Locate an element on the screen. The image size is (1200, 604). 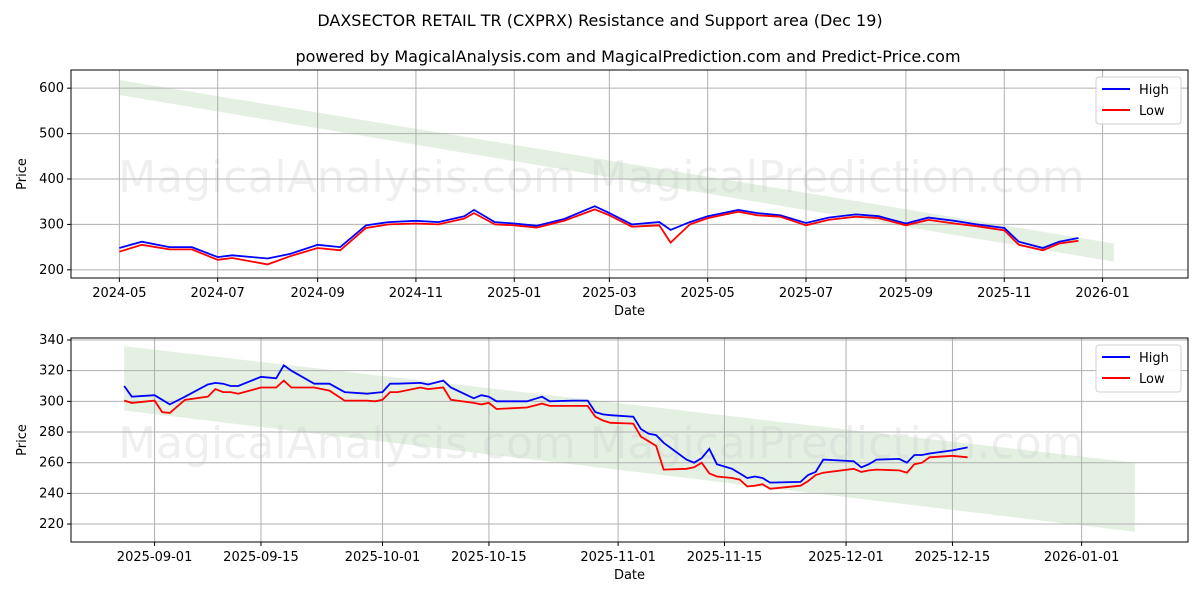
y-tick-label: 200 is located at coordinates (51, 270).